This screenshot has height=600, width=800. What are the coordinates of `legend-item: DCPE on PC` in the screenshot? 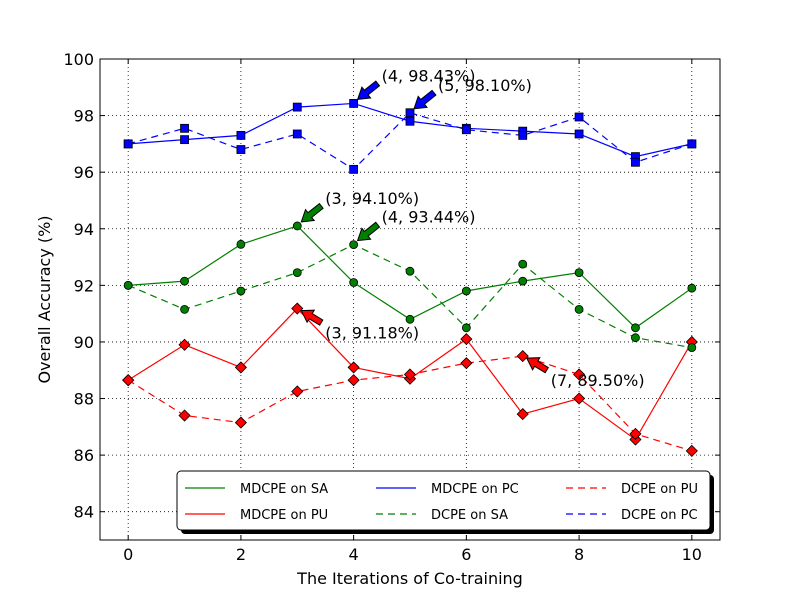 It's located at (632, 515).